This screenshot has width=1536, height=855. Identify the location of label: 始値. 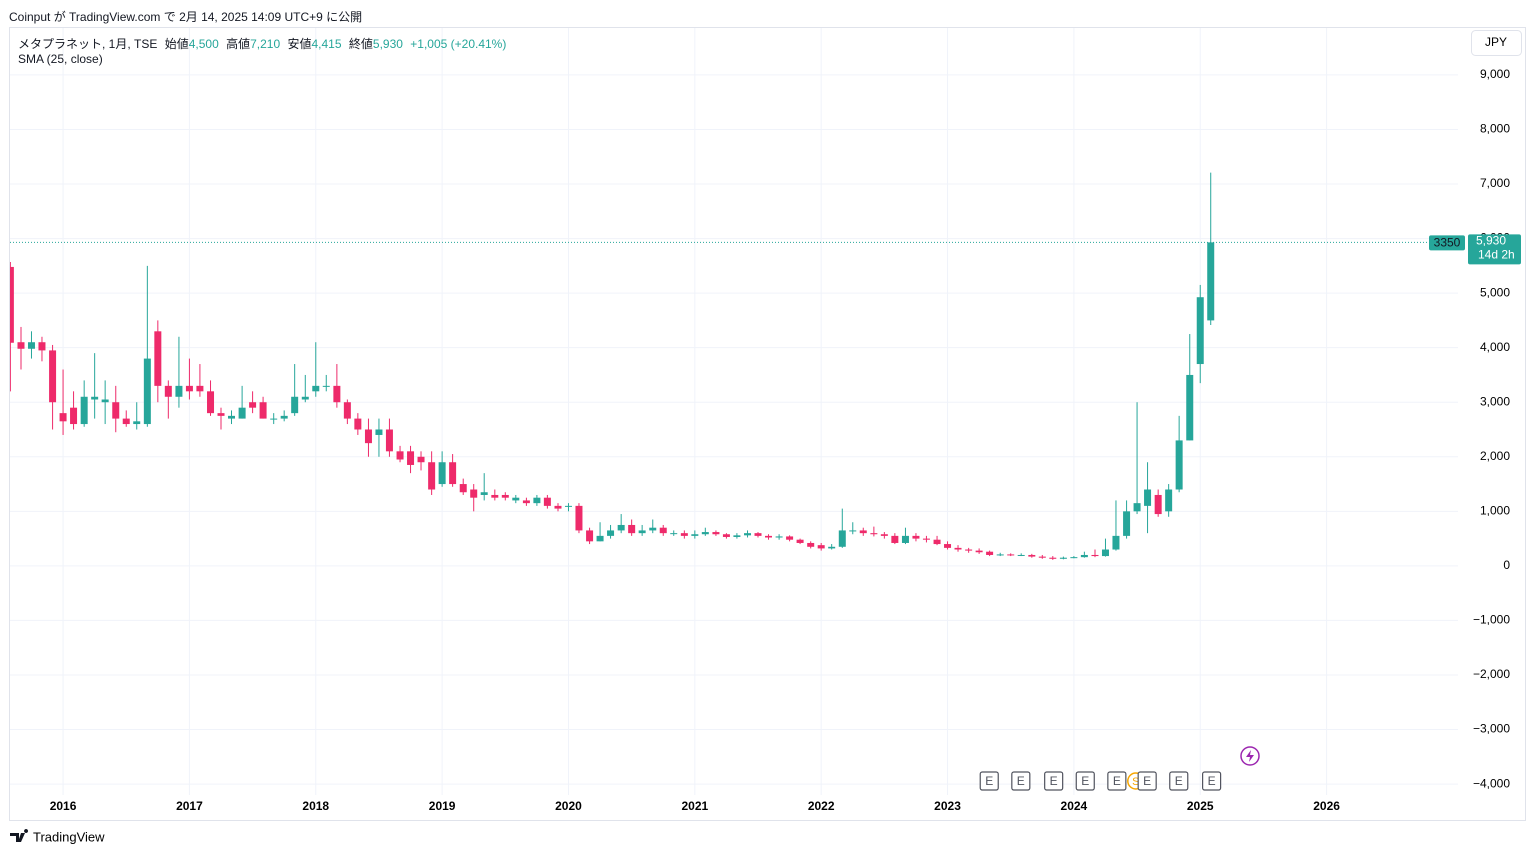
(176, 44).